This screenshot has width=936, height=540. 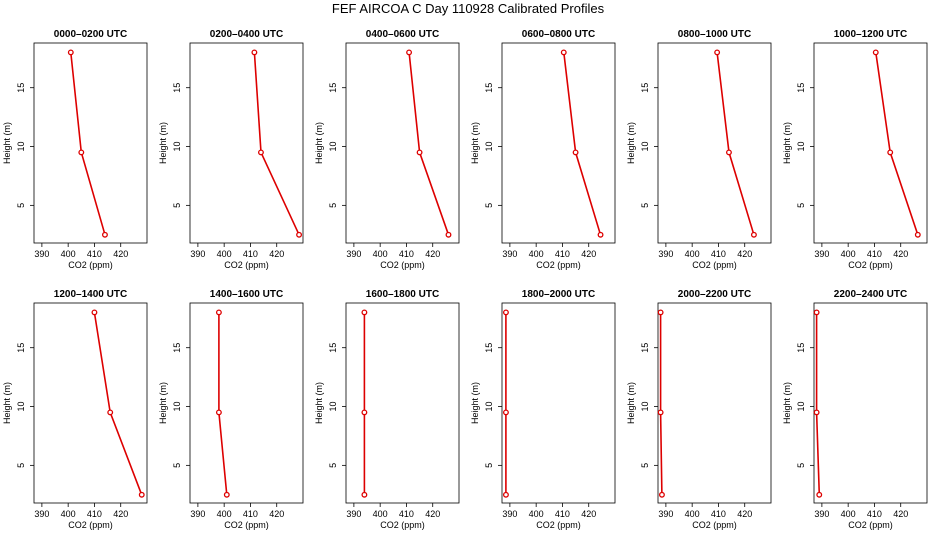 What do you see at coordinates (714, 34) in the screenshot?
I see `panel-title: 0800–1000 UTC` at bounding box center [714, 34].